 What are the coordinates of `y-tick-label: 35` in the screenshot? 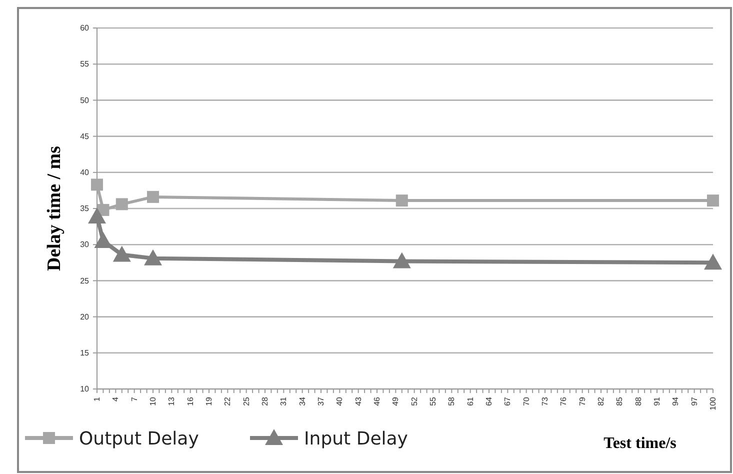 It's located at (85, 209).